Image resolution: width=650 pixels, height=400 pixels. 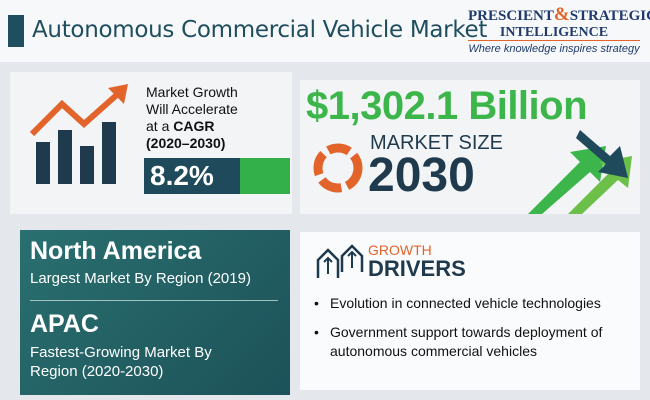 I want to click on donut-icon, so click(x=338, y=168).